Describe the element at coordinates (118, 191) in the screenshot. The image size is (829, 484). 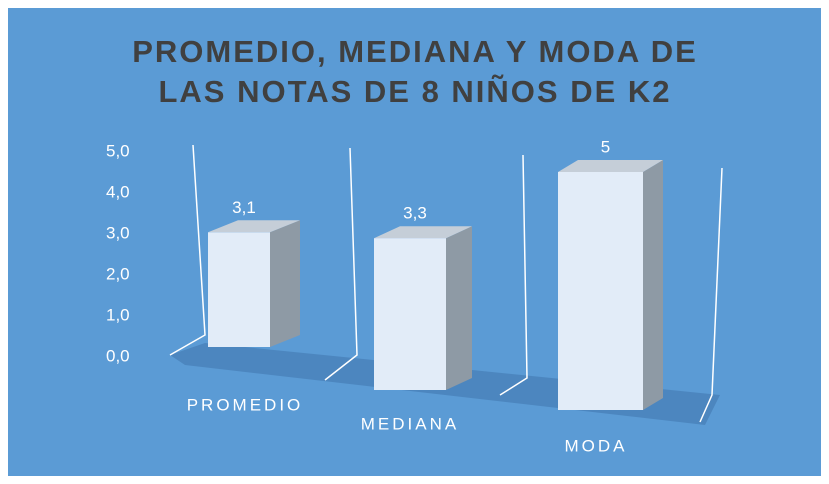
I see `y-tick-label: 4,0` at that location.